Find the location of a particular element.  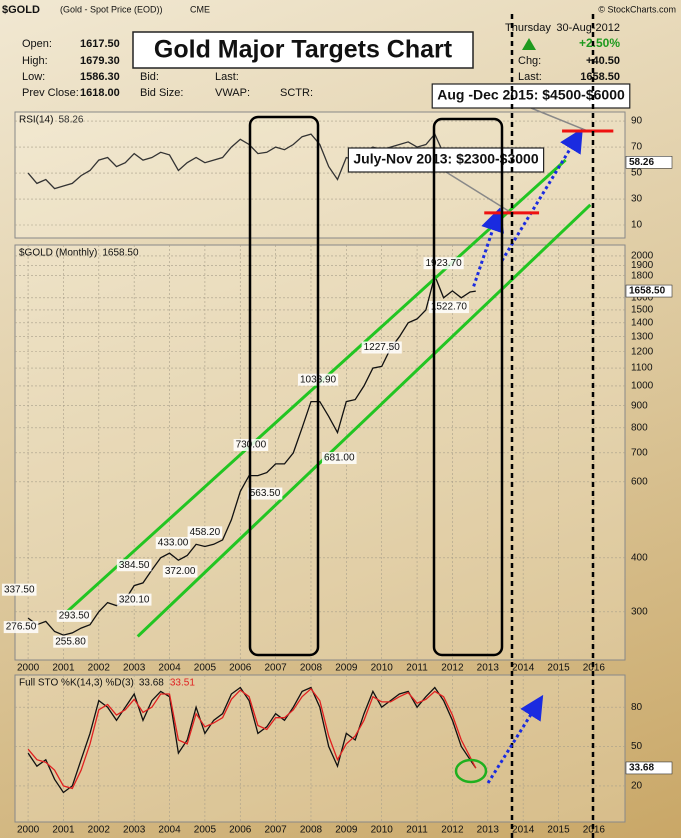

price-label: 1923.70 is located at coordinates (444, 263).